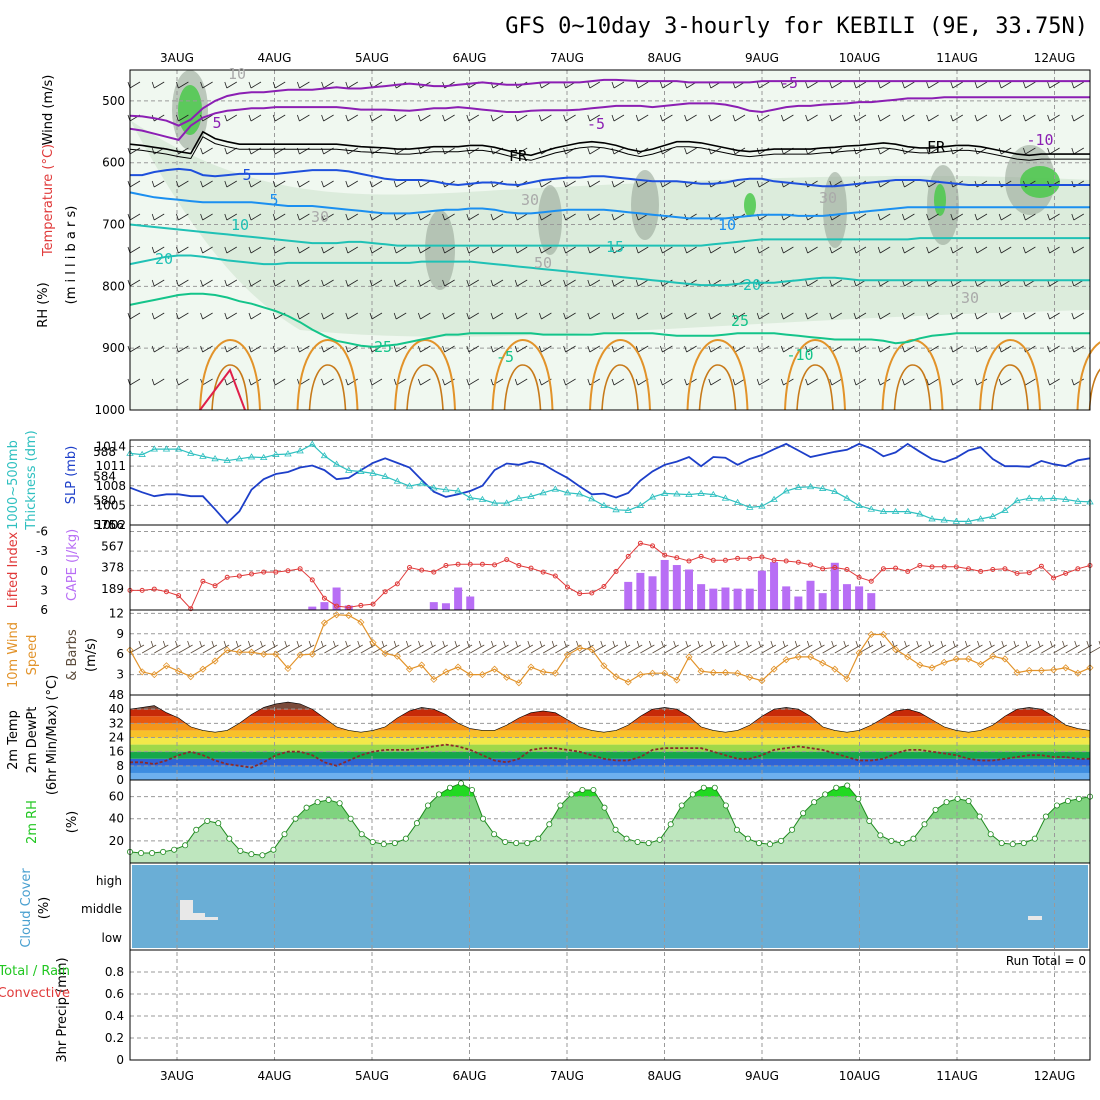 The image size is (1100, 1100). Describe the element at coordinates (762, 58) in the screenshot. I see `top-day-tick: 9AUG` at that location.